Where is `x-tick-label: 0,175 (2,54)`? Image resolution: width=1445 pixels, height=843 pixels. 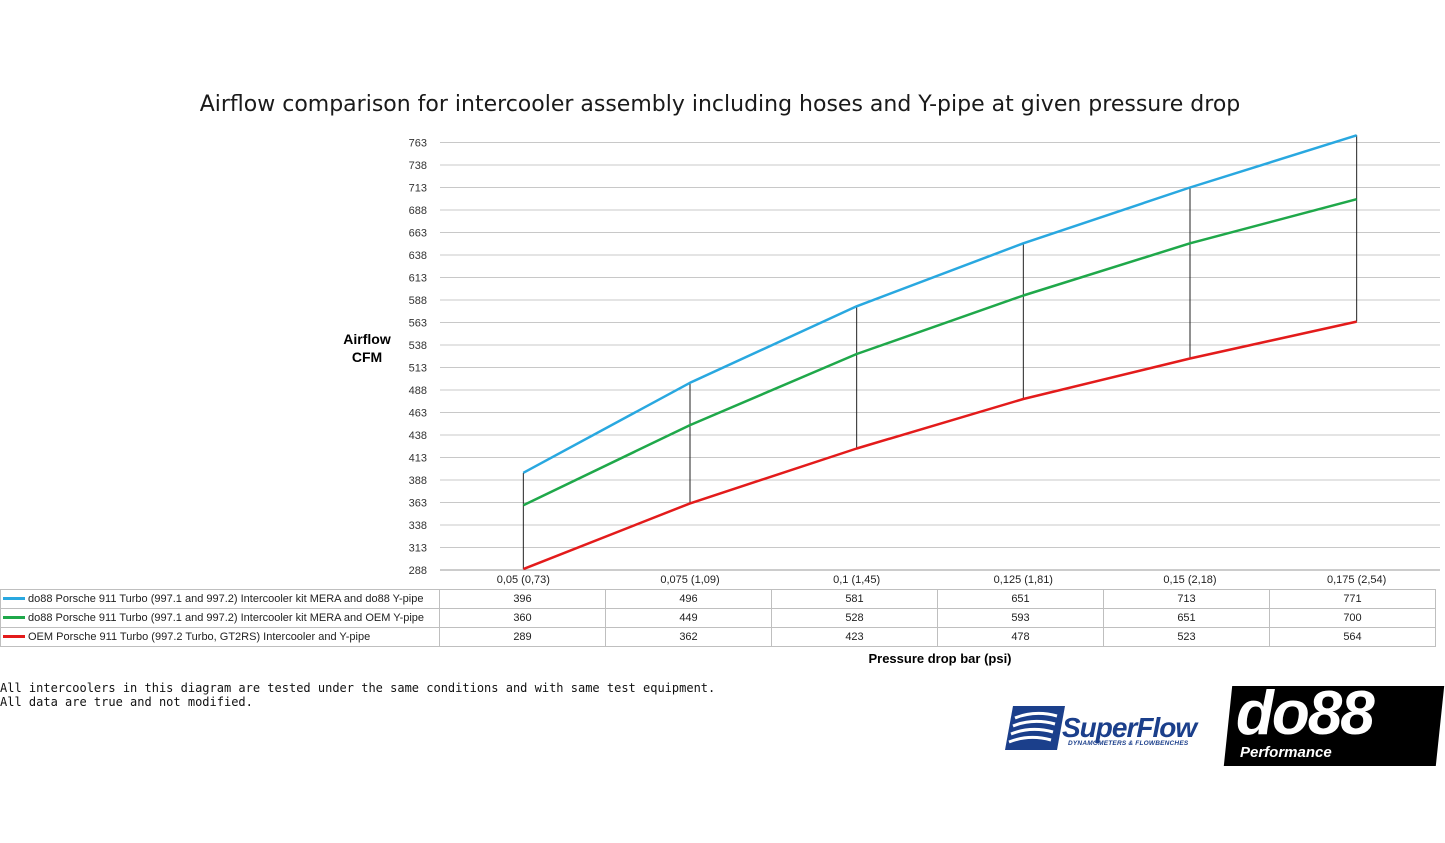 x-tick-label: 0,175 (2,54) is located at coordinates (1356, 580).